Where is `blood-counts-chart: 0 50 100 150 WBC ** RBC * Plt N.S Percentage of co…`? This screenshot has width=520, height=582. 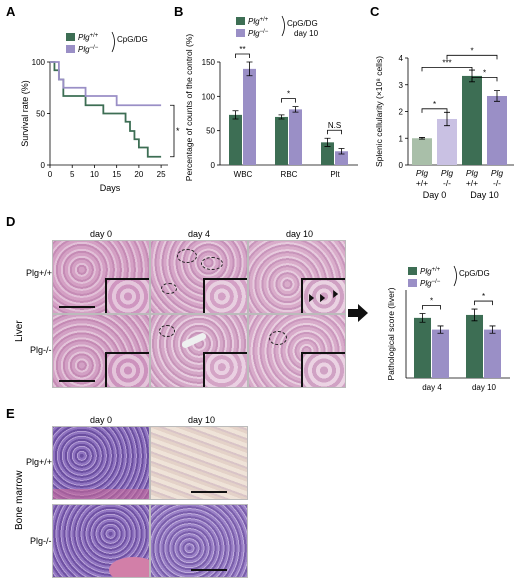 blood-counts-chart: 0 50 100 150 WBC ** RBC * Plt N.S Percentage of co… is located at coordinates (271, 98).